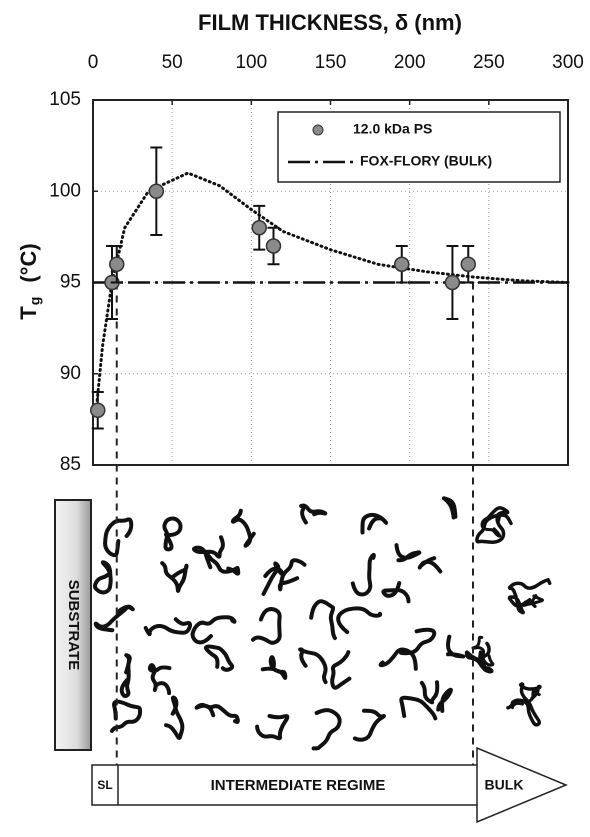  I want to click on legend-label: FOX-FLORY (BULK), so click(426, 161).